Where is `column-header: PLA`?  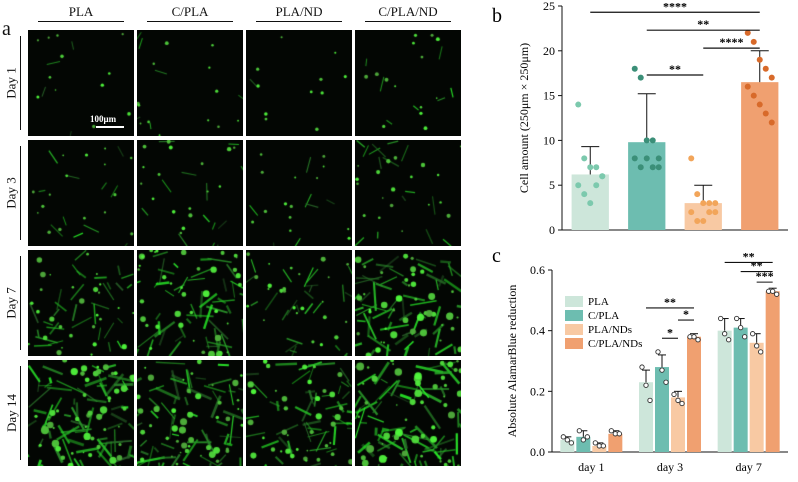 column-header: PLA is located at coordinates (81, 11).